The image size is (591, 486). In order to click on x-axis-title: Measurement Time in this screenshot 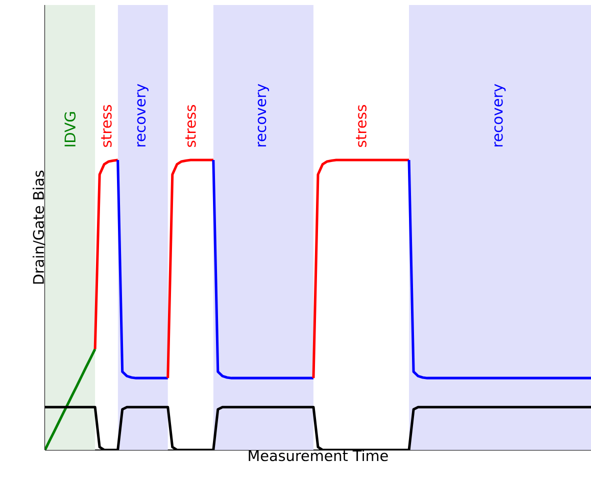, I will do `click(318, 456)`.